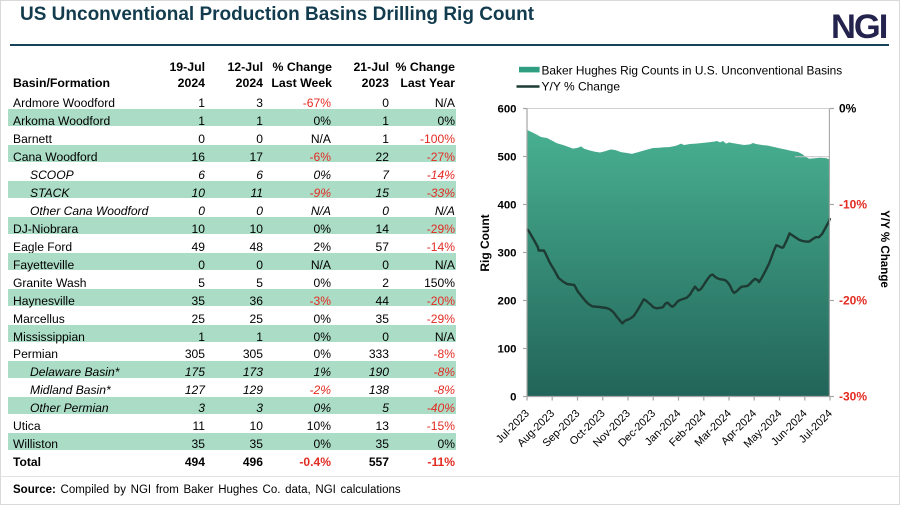 Image resolution: width=900 pixels, height=505 pixels. What do you see at coordinates (853, 397) in the screenshot?
I see `svg-text: -30%` at bounding box center [853, 397].